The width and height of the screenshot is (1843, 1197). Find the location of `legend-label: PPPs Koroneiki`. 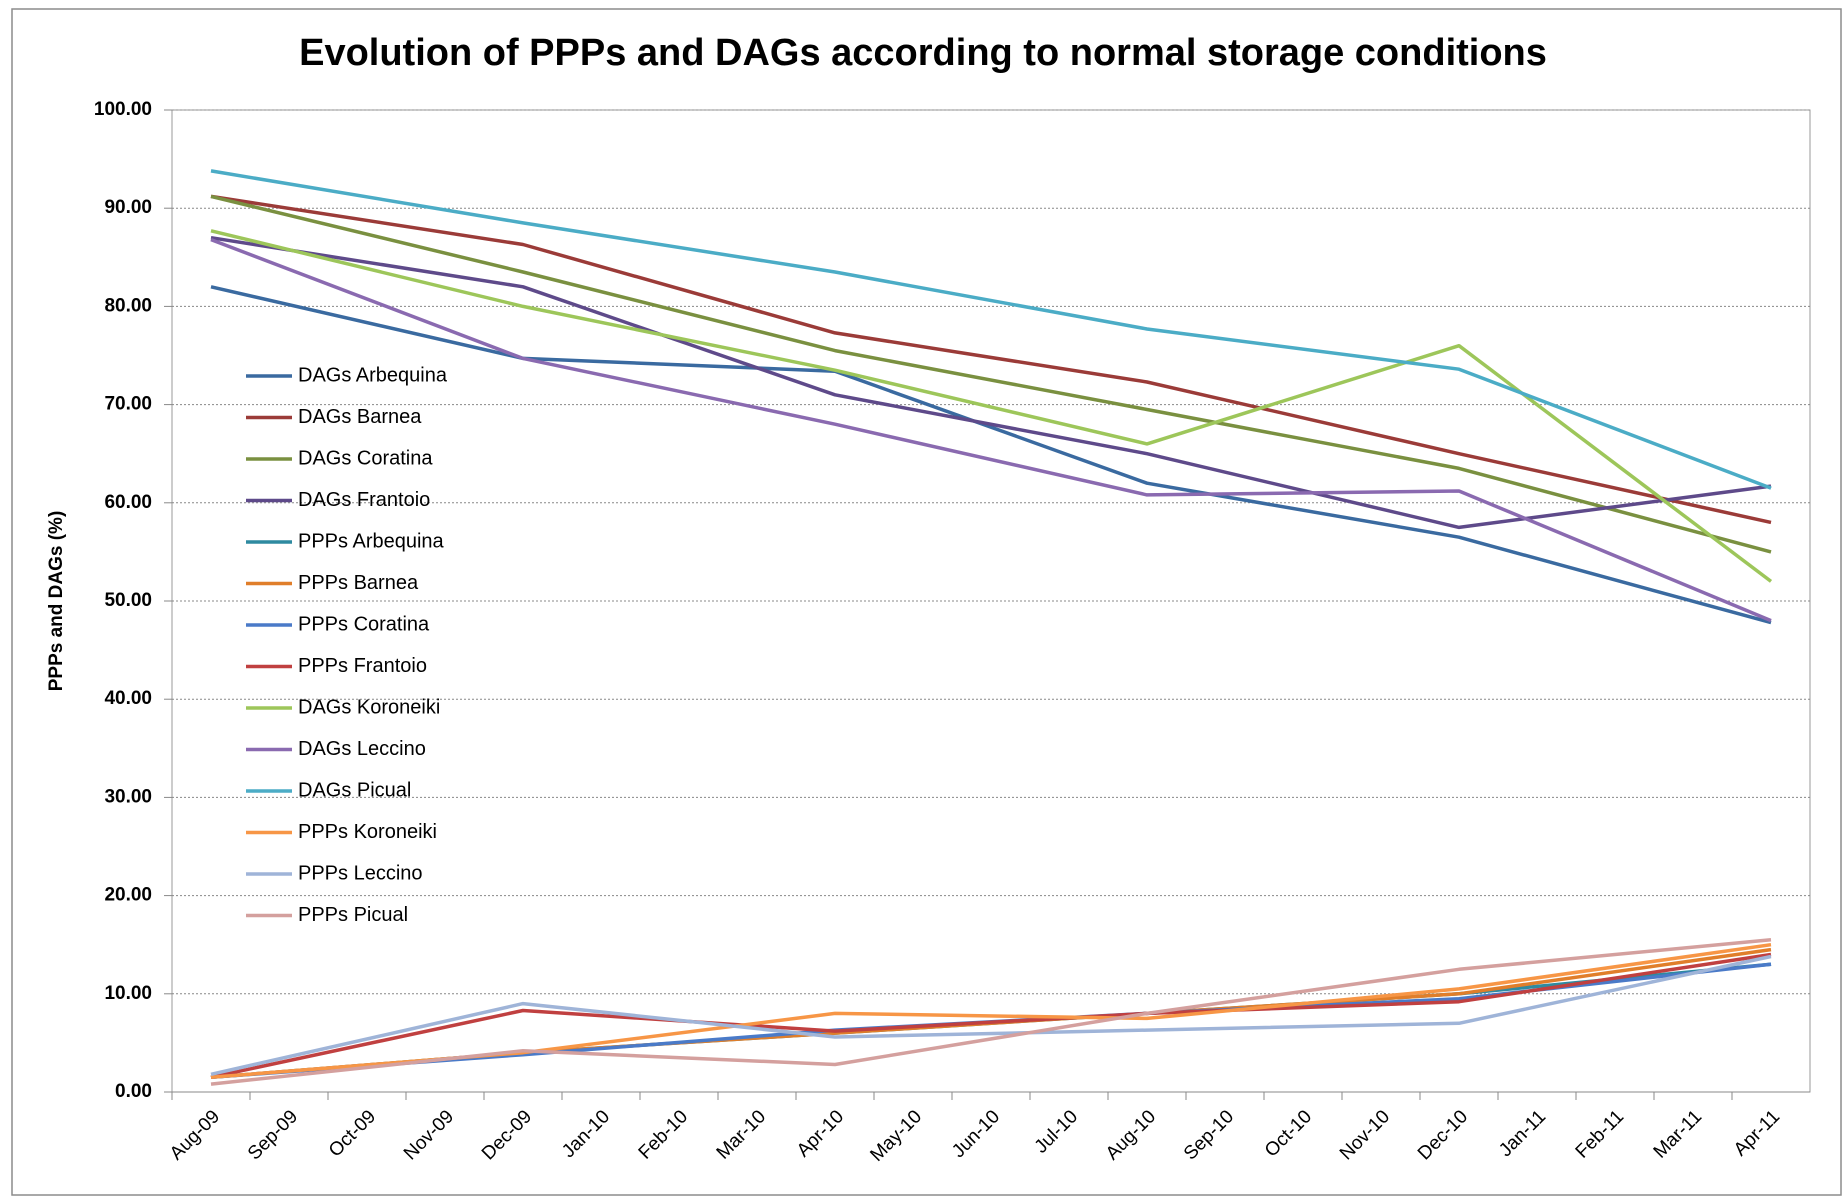

legend-label: PPPs Koroneiki is located at coordinates (367, 832).